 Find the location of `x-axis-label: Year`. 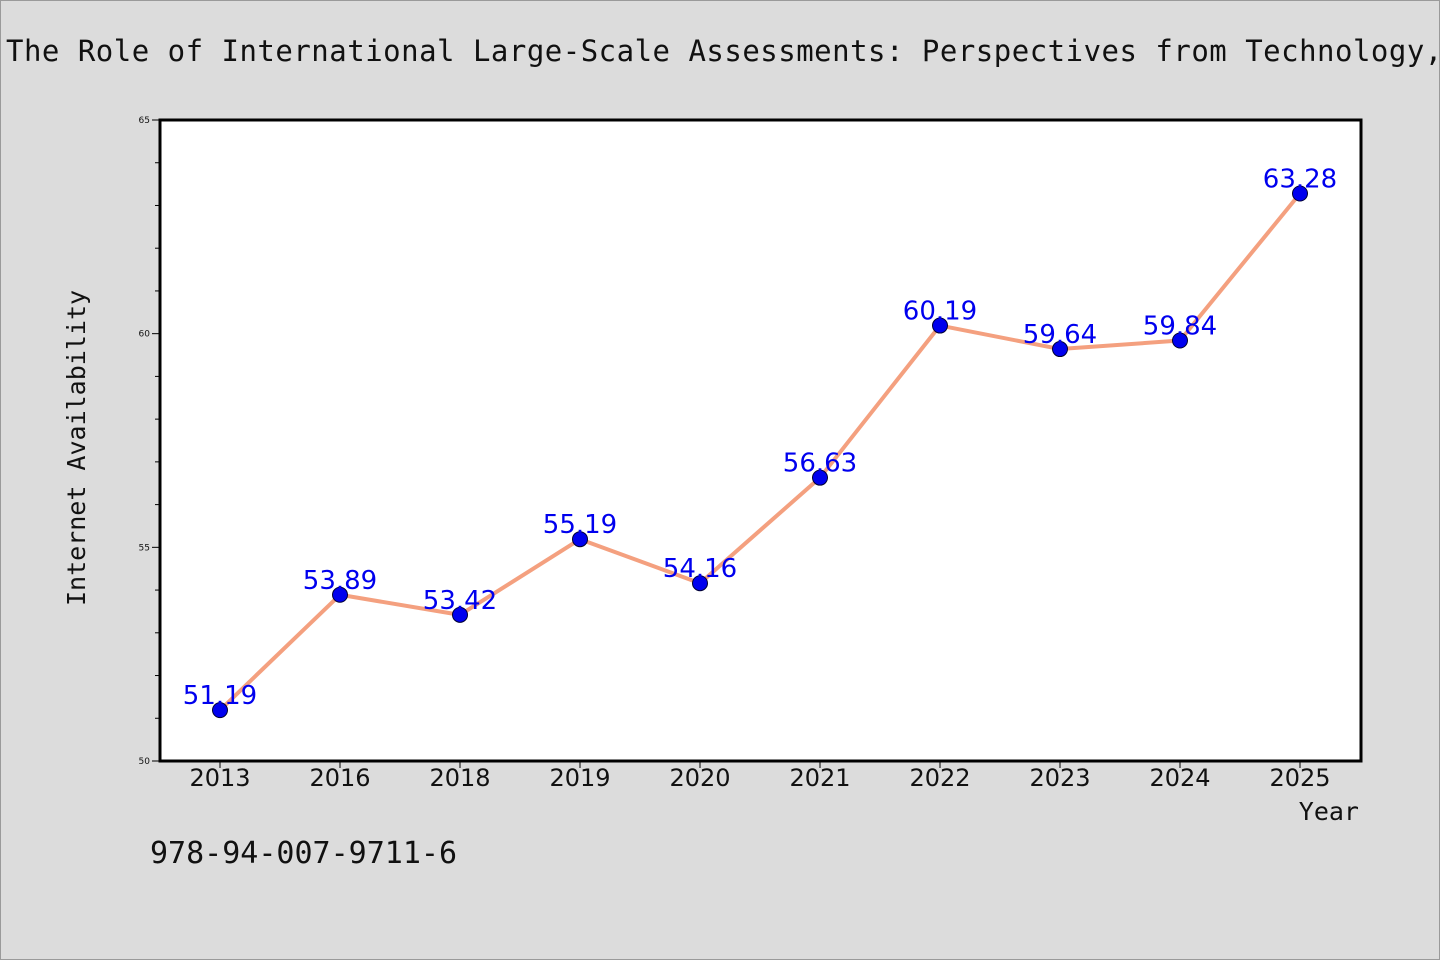

x-axis-label: Year is located at coordinates (1329, 811).